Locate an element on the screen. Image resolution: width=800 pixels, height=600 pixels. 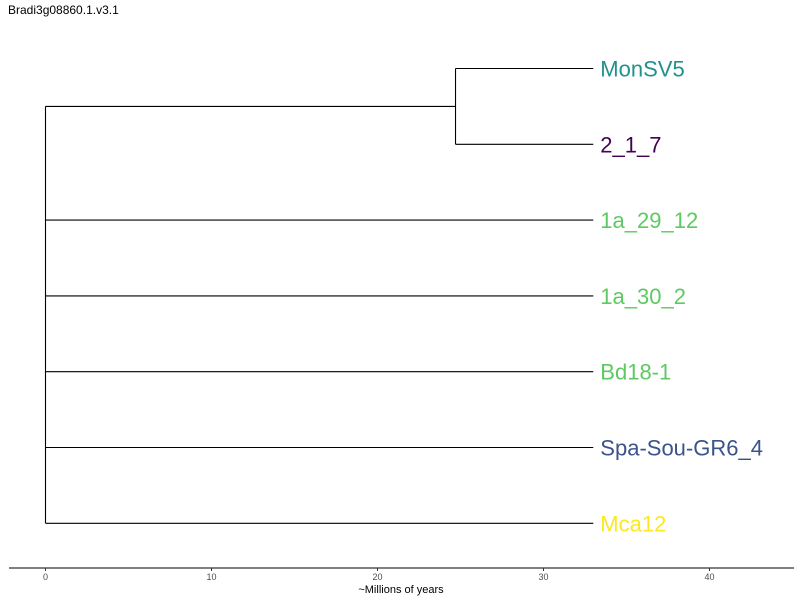
x-axis-title: ~Millions of years is located at coordinates (401, 590).